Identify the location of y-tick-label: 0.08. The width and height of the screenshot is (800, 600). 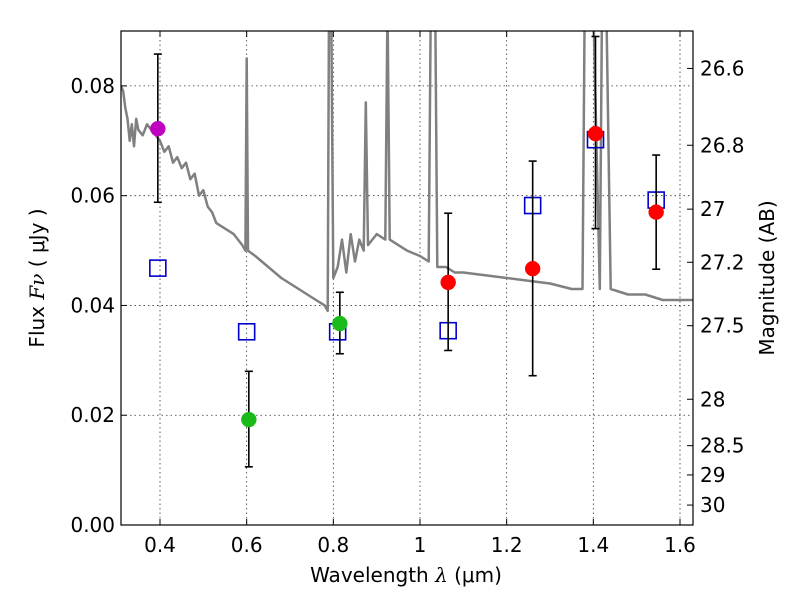
(92, 86).